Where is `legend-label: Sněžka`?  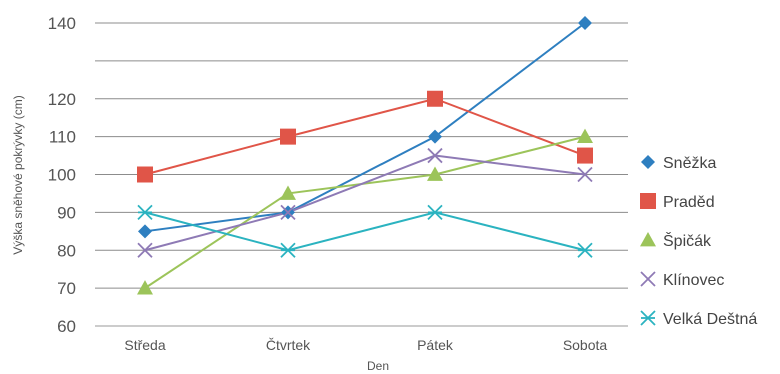 legend-label: Sněžka is located at coordinates (689, 163).